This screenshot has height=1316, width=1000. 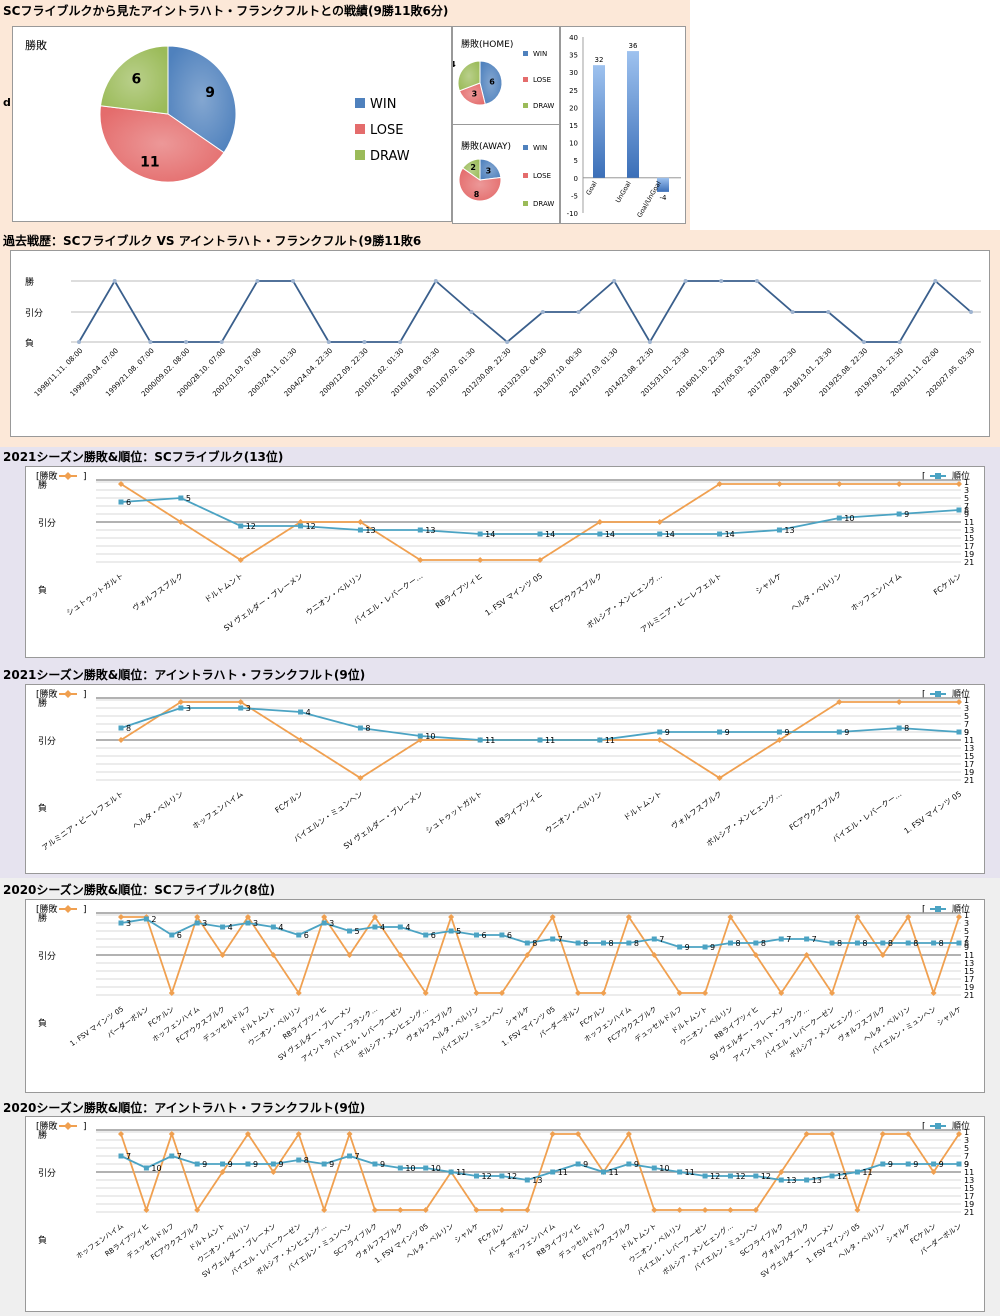 I want to click on rank-tick-label: 21, so click(x=969, y=995).